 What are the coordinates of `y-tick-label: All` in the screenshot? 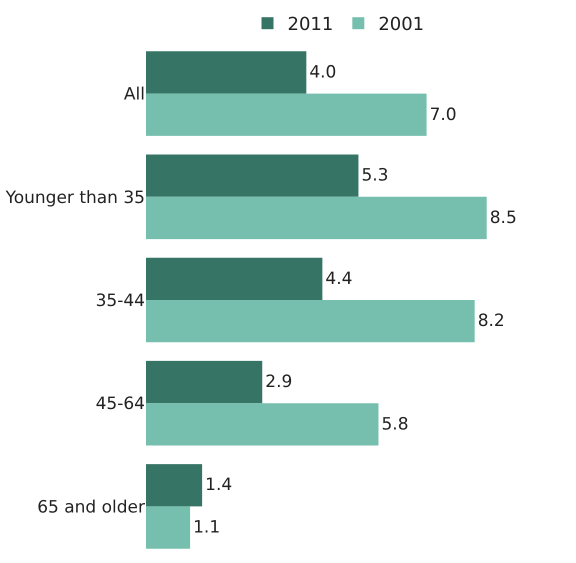 It's located at (134, 94).